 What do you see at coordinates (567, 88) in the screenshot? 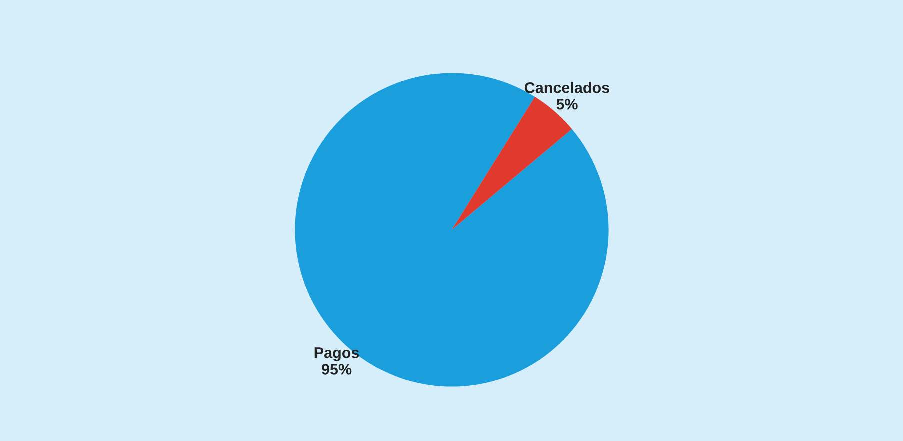
I see `slice-label: Cancelados` at bounding box center [567, 88].